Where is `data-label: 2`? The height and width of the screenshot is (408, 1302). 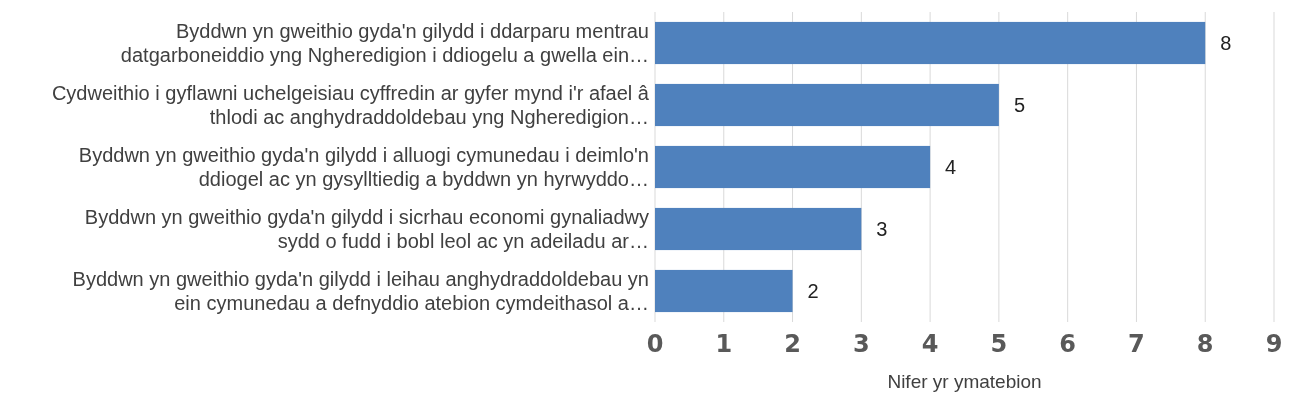
data-label: 2 is located at coordinates (813, 291).